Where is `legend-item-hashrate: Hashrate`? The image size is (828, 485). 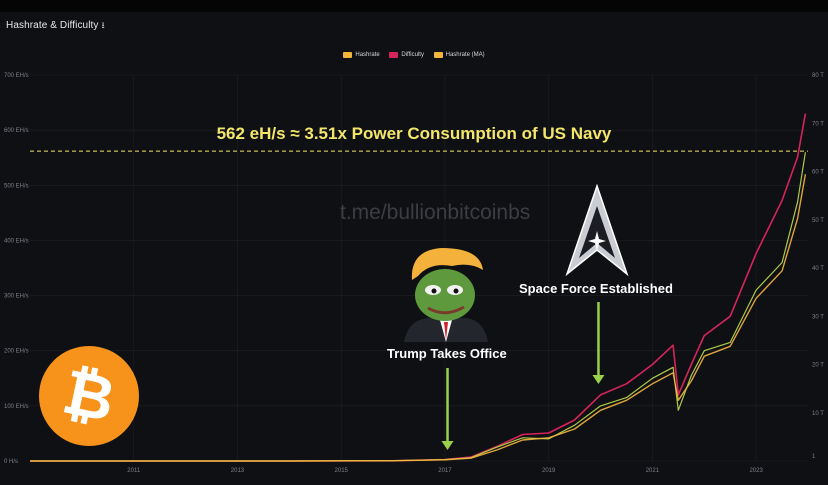
legend-item-hashrate: Hashrate is located at coordinates (361, 55).